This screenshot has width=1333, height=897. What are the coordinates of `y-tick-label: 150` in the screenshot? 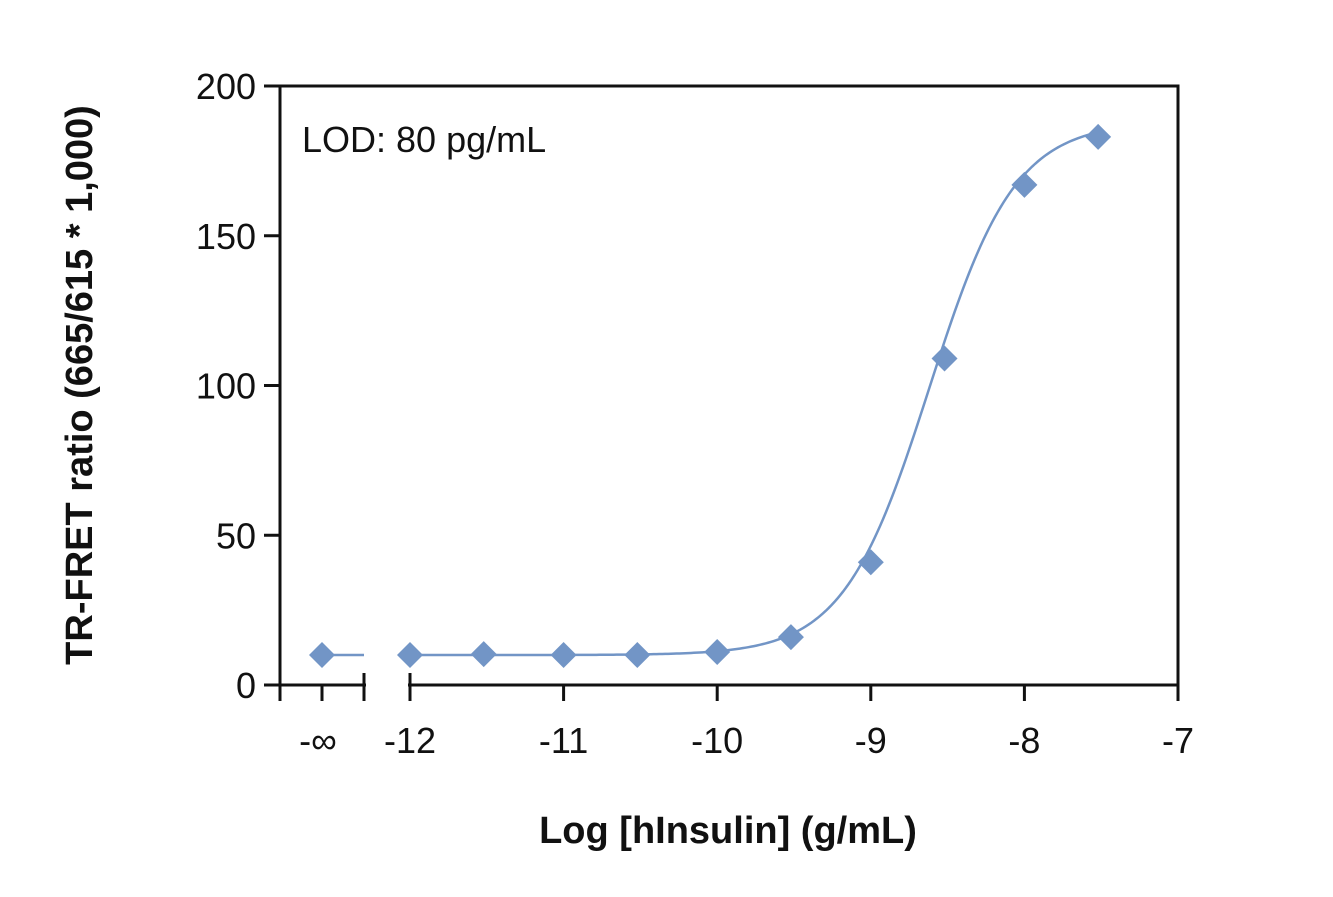 It's located at (226, 236).